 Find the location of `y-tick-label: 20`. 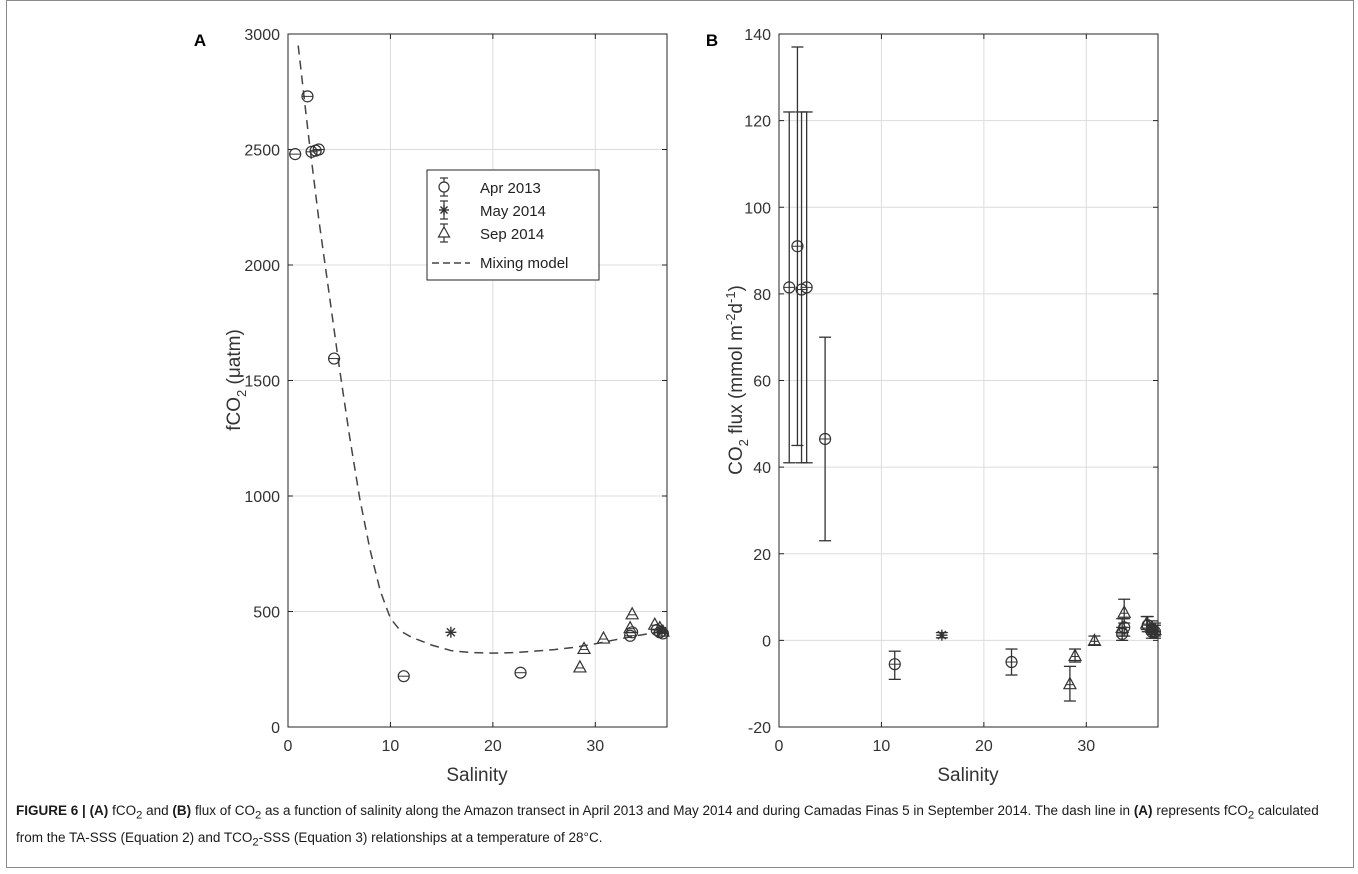

y-tick-label: 20 is located at coordinates (762, 555).